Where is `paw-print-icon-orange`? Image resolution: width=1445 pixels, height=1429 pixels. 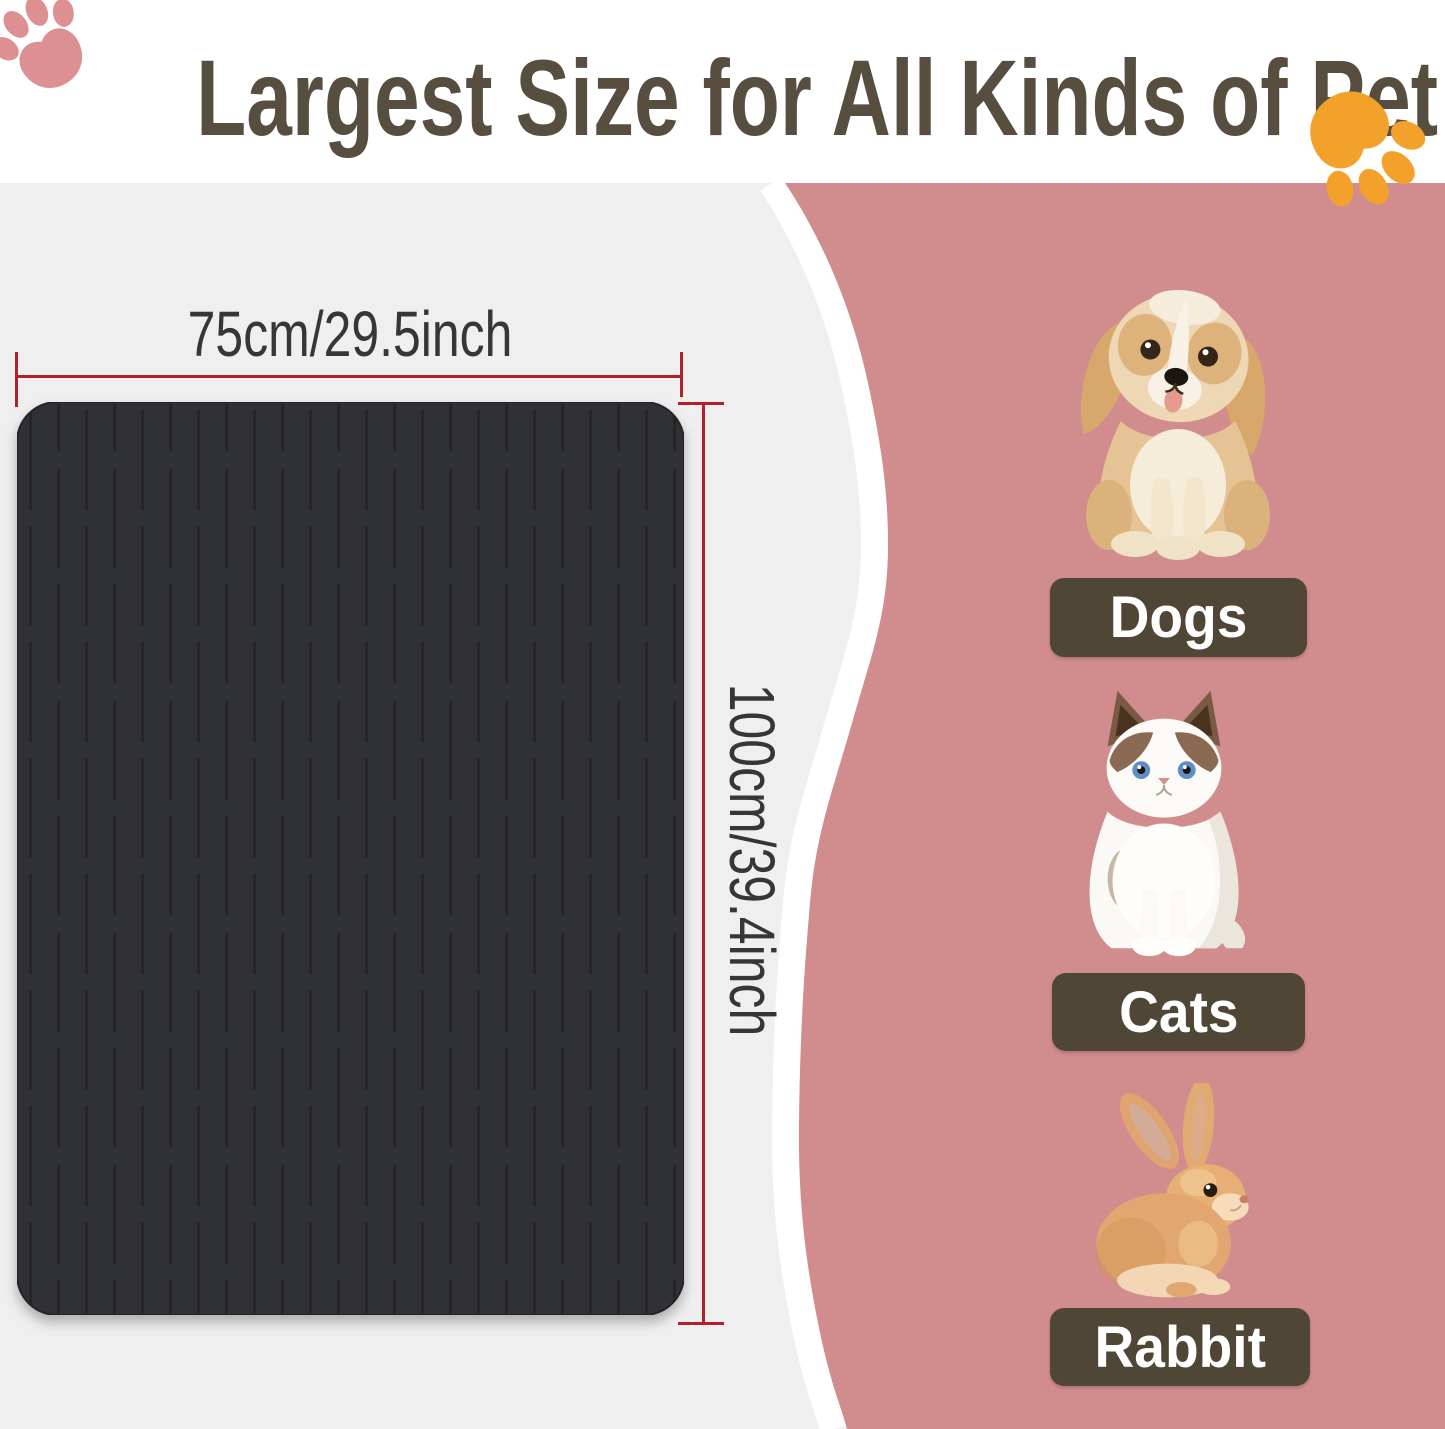
paw-print-icon-orange is located at coordinates (1368, 149).